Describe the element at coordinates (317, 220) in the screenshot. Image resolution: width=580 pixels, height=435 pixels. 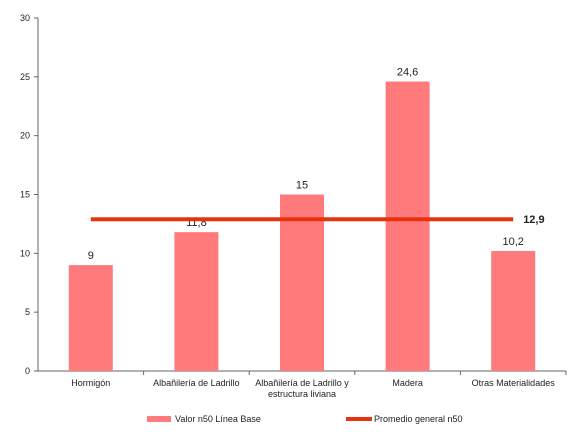
I see `average-line: 12,9` at that location.